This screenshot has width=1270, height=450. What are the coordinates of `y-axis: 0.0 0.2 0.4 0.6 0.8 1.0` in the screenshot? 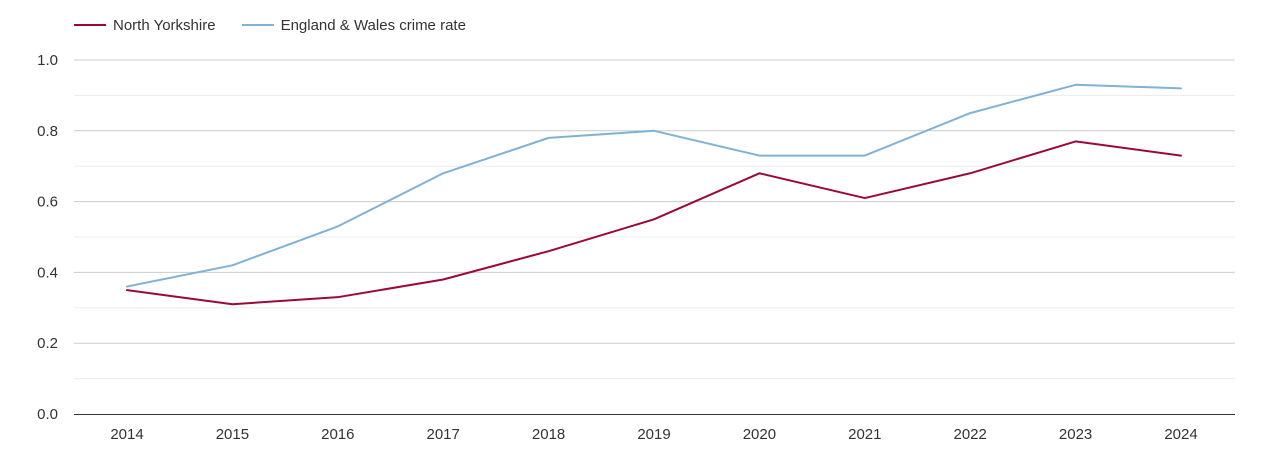 It's located at (47, 237).